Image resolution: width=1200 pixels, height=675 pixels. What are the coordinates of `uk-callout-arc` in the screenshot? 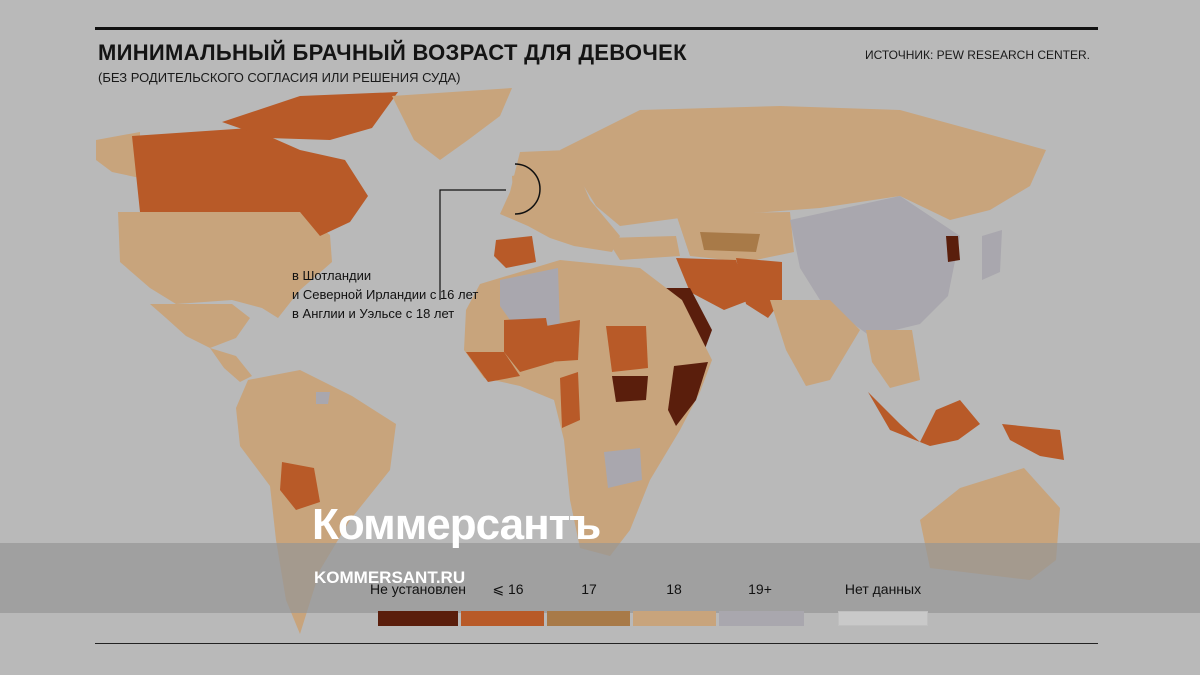 It's located at (527, 189).